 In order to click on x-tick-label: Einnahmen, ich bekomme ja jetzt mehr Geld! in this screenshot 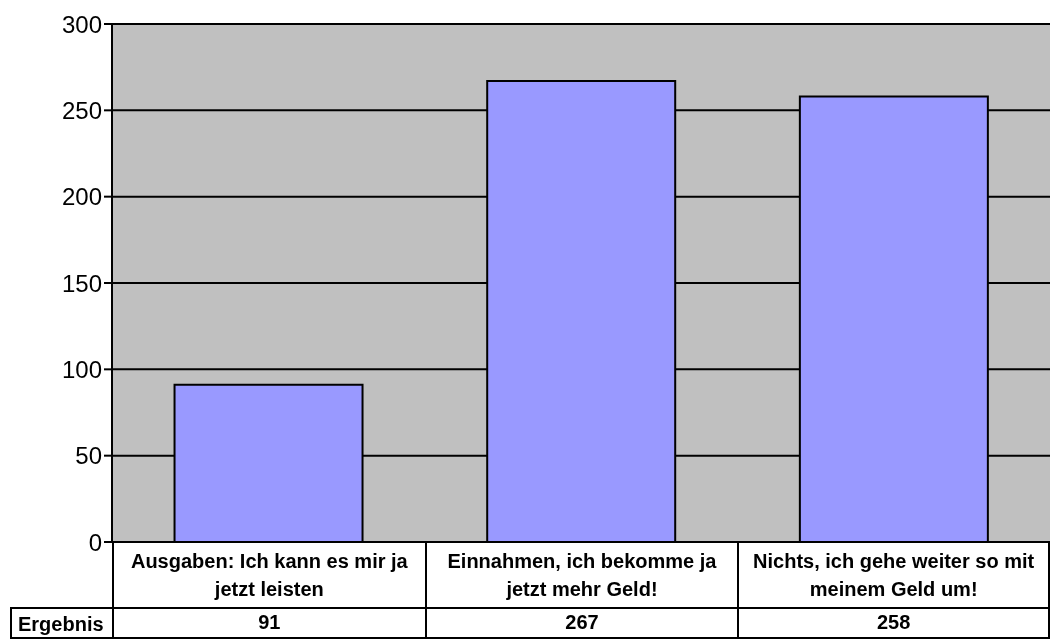, I will do `click(581, 575)`.